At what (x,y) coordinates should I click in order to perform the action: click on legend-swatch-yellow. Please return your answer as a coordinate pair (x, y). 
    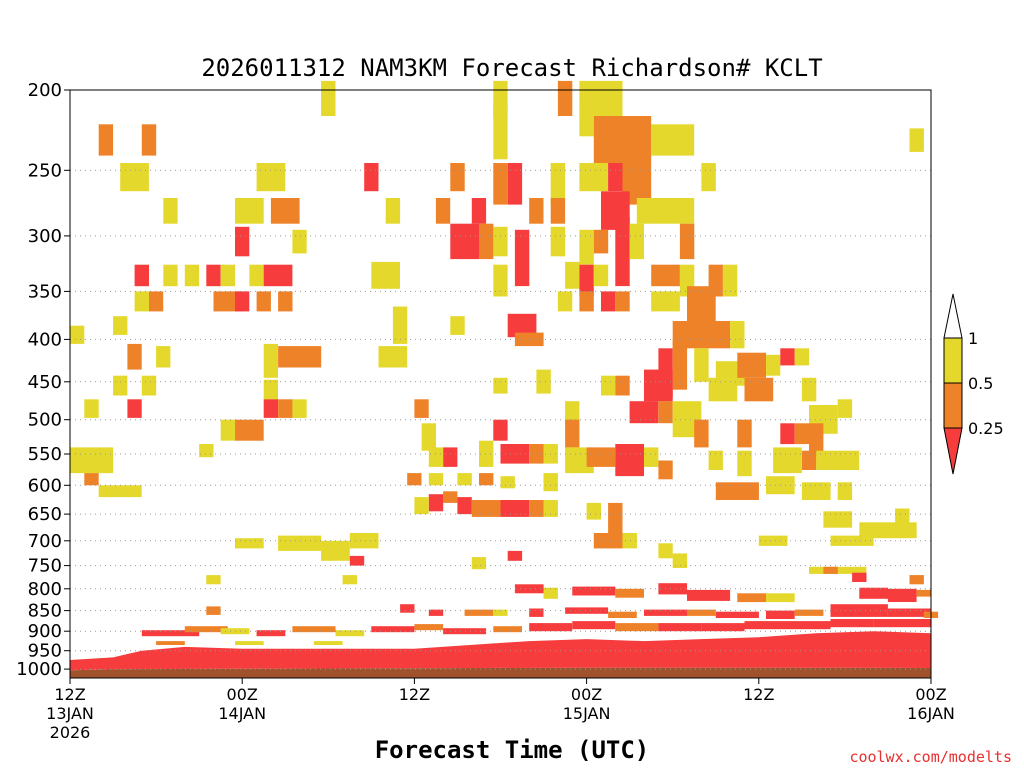
    Looking at the image, I should click on (953, 360).